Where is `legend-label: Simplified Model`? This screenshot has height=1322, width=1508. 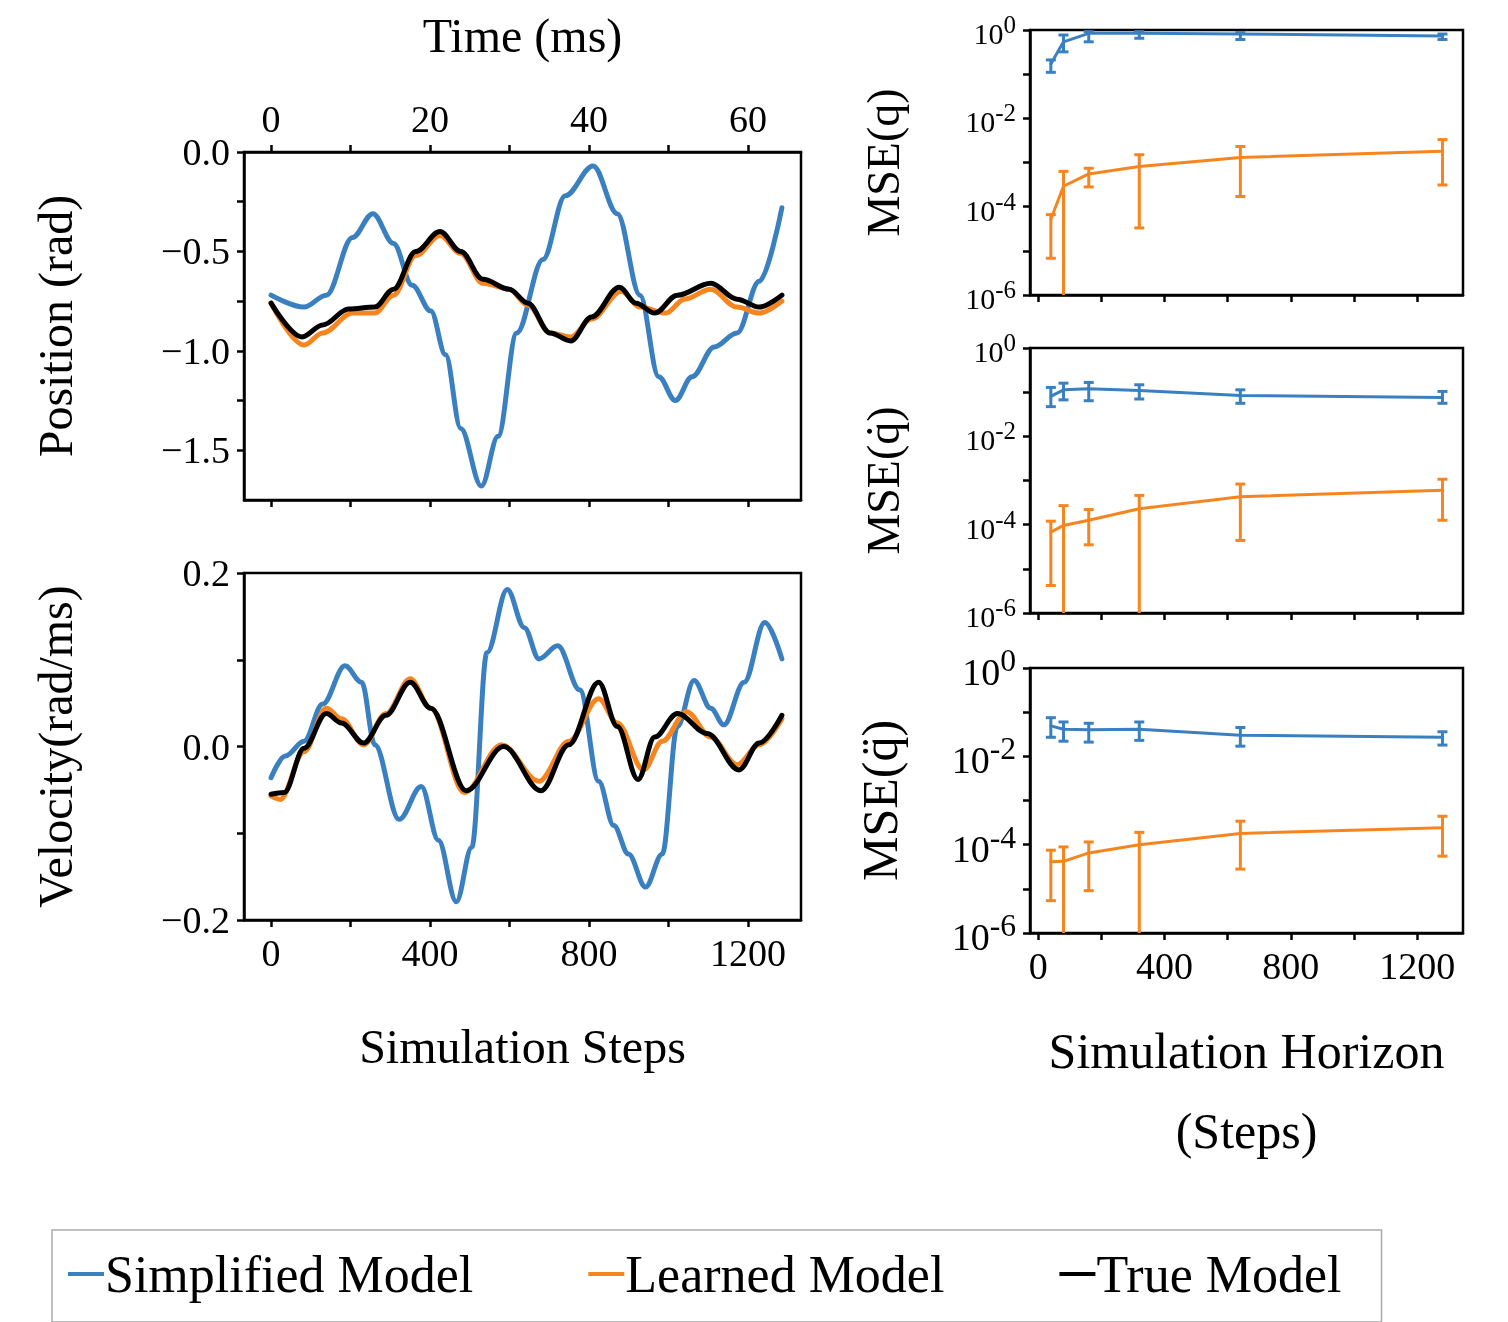
legend-label: Simplified Model is located at coordinates (289, 1274).